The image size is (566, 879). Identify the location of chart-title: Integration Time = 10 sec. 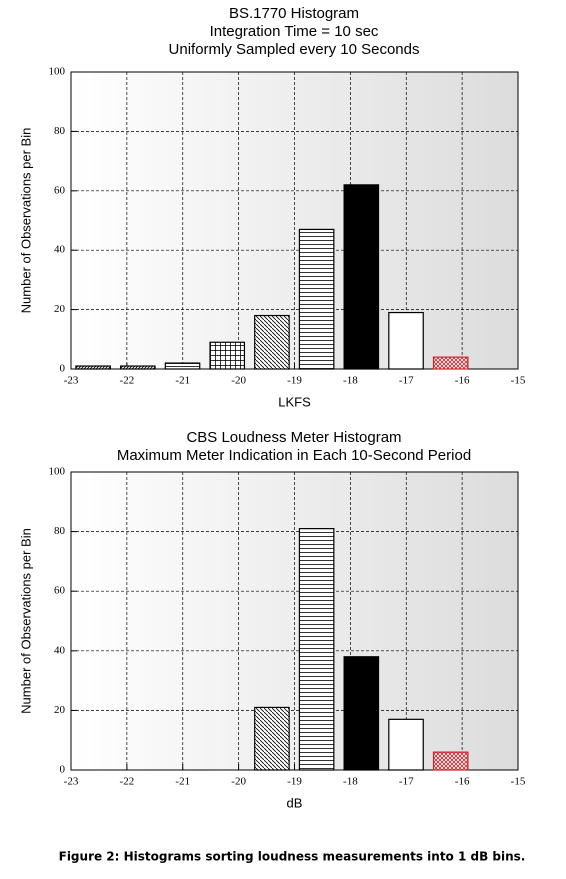
(294, 31).